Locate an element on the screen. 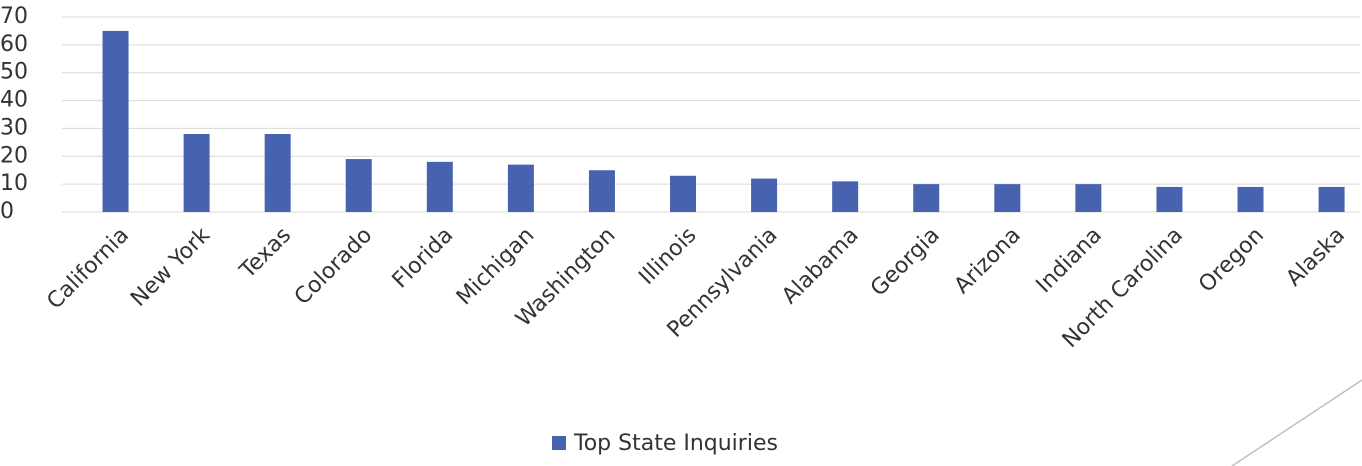 The width and height of the screenshot is (1362, 466). legend-label: Top State Inquiries is located at coordinates (675, 443).